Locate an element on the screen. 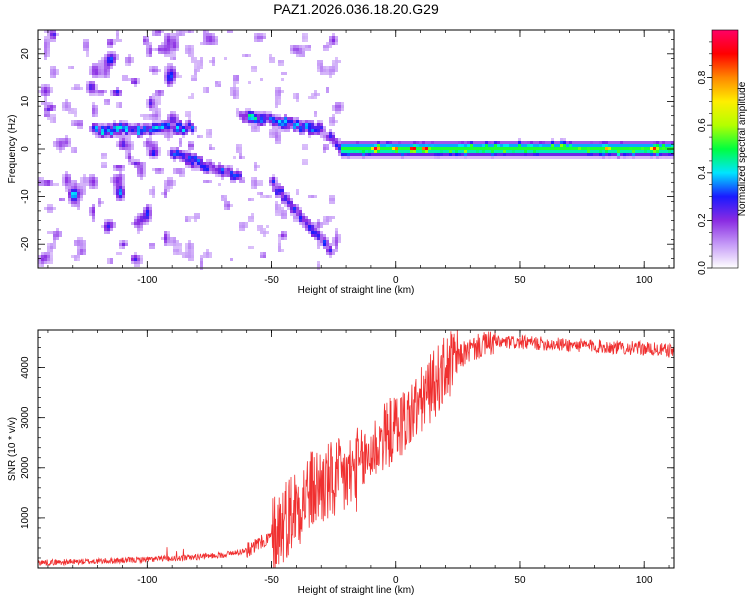 This screenshot has height=600, width=750. spectrogram-y-label: Frequency (Hz) is located at coordinates (12, 149).